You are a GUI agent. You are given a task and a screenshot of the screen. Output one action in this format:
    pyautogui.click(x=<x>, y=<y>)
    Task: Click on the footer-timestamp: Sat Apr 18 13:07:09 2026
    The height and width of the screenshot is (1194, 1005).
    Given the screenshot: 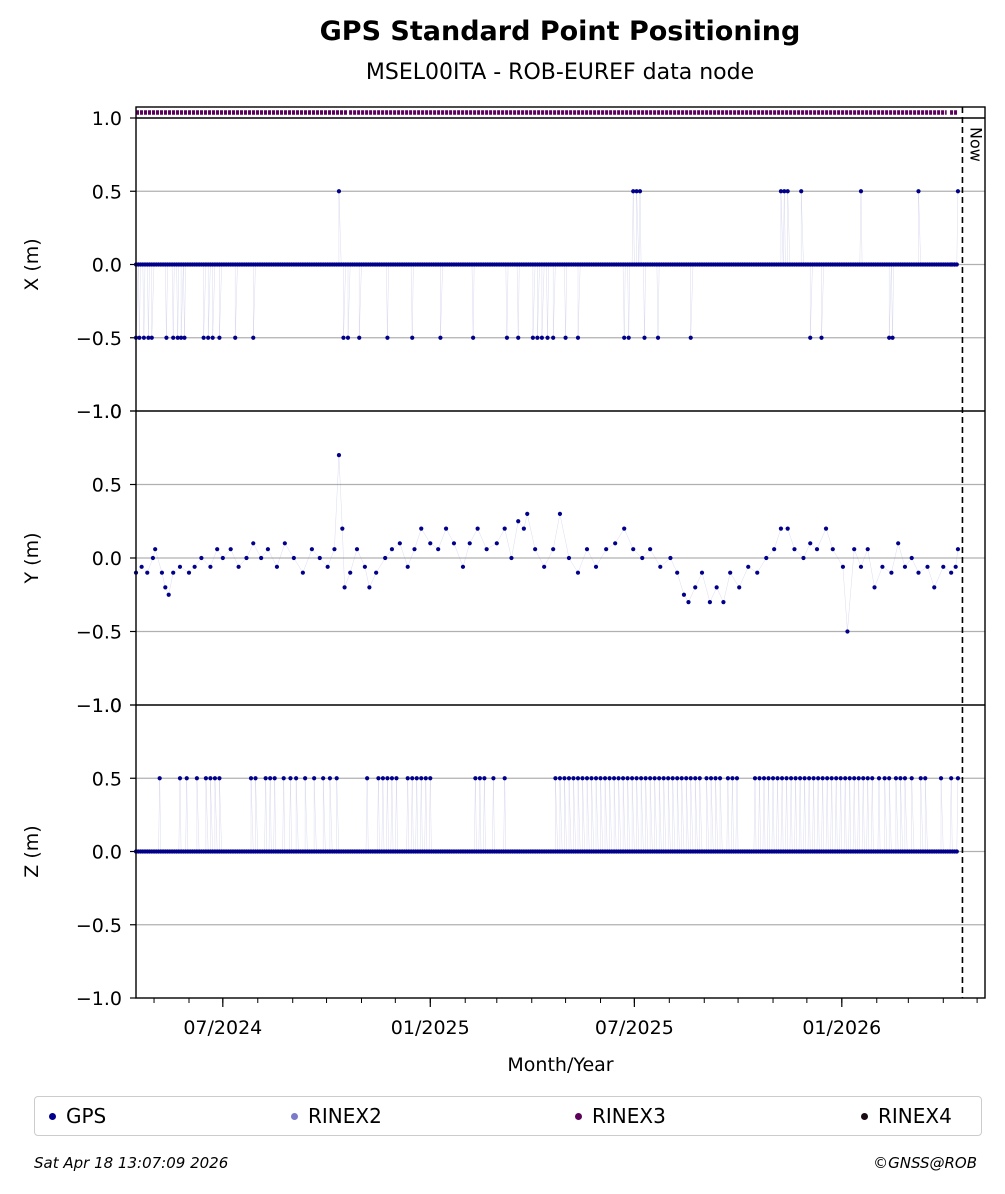 What is the action you would take?
    pyautogui.click(x=131, y=1163)
    